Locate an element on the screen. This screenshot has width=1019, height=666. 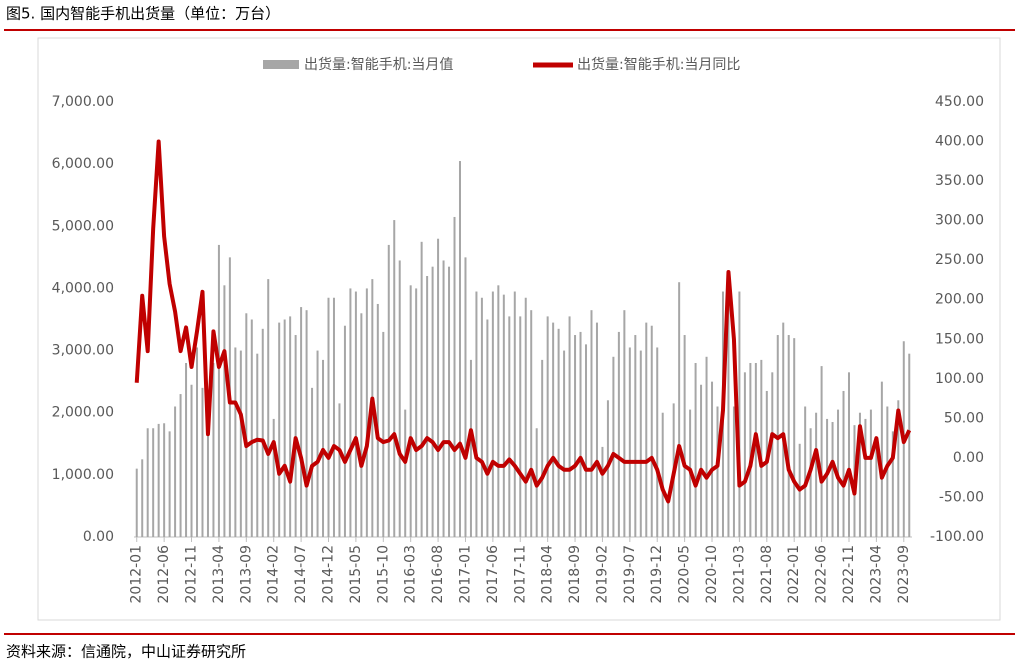
x-tick-label: 2014-02 is located at coordinates (274, 574).